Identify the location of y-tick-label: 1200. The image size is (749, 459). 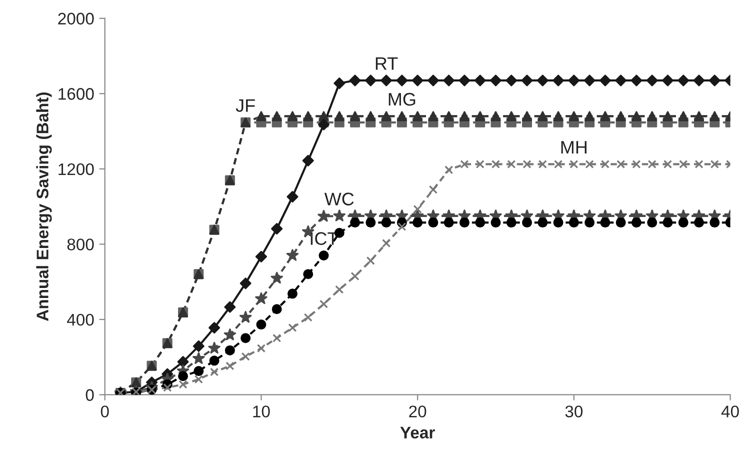
(76, 169).